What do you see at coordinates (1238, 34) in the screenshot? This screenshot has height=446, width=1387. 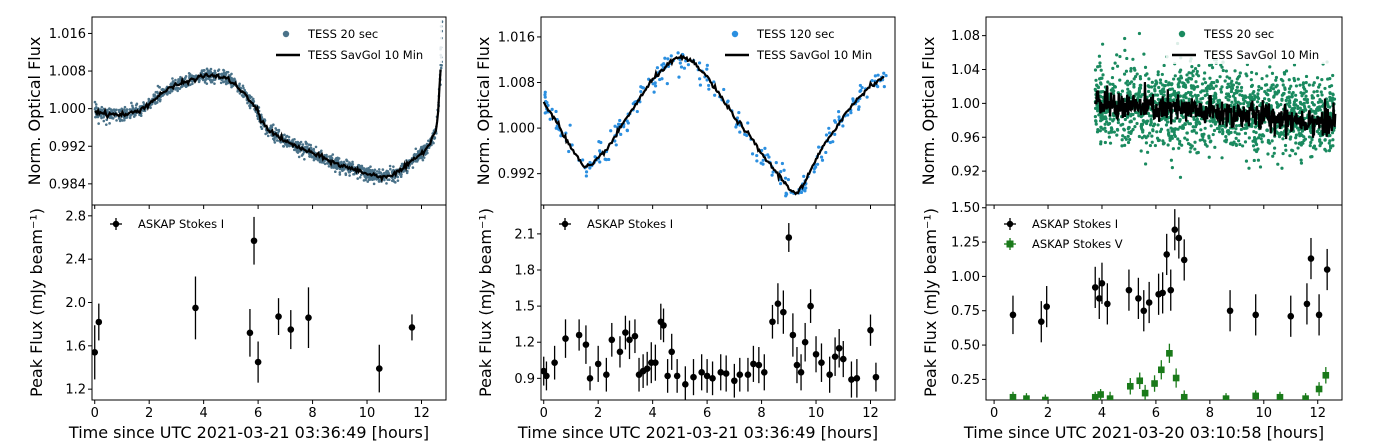 I see `legend-label: TESS 20 sec` at bounding box center [1238, 34].